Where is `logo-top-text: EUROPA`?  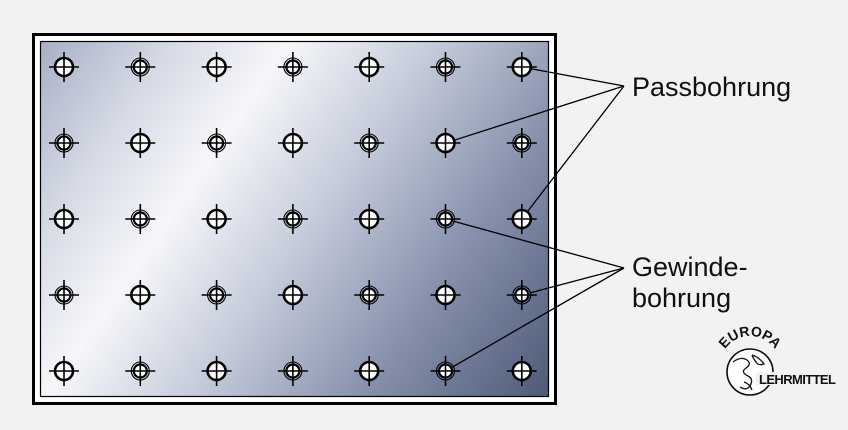 logo-top-text: EUROPA is located at coordinates (750, 337).